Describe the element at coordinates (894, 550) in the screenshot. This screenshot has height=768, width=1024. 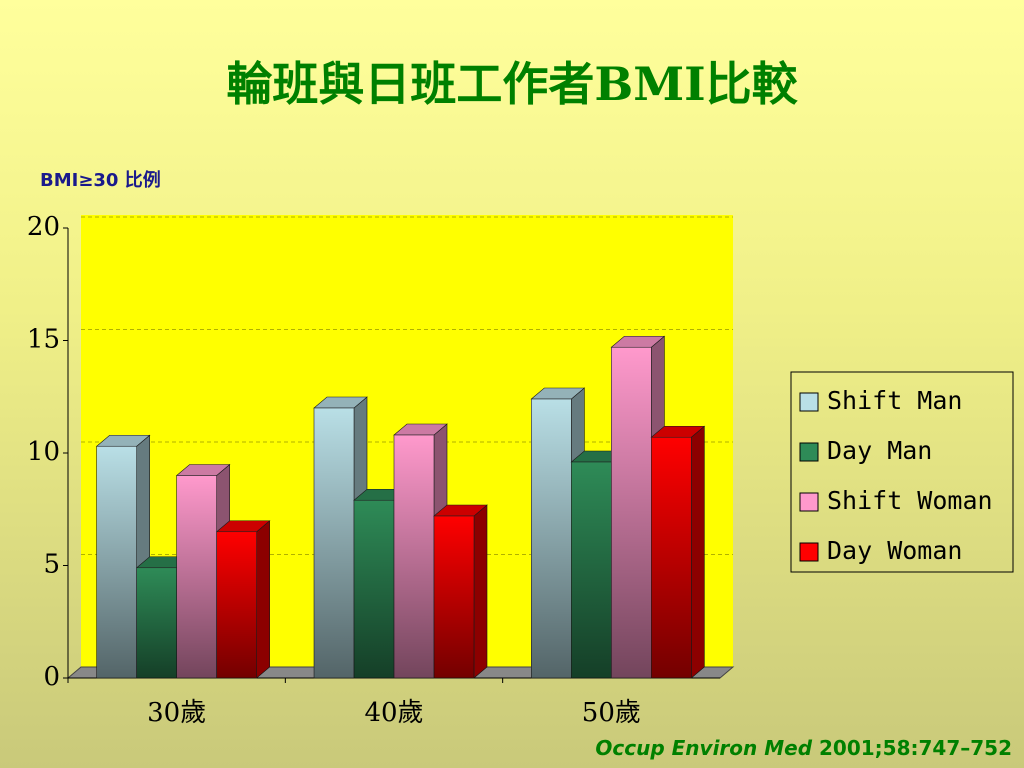
I see `legend-label: Day Woman` at that location.